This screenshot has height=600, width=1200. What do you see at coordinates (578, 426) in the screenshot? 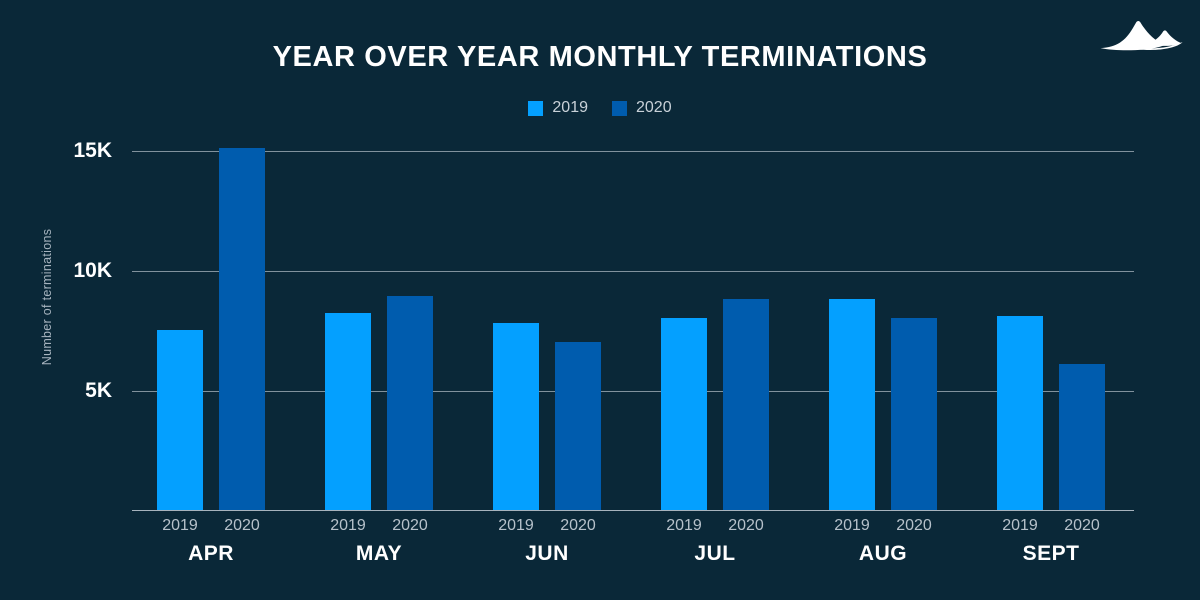
I see `bar-2020-jun` at bounding box center [578, 426].